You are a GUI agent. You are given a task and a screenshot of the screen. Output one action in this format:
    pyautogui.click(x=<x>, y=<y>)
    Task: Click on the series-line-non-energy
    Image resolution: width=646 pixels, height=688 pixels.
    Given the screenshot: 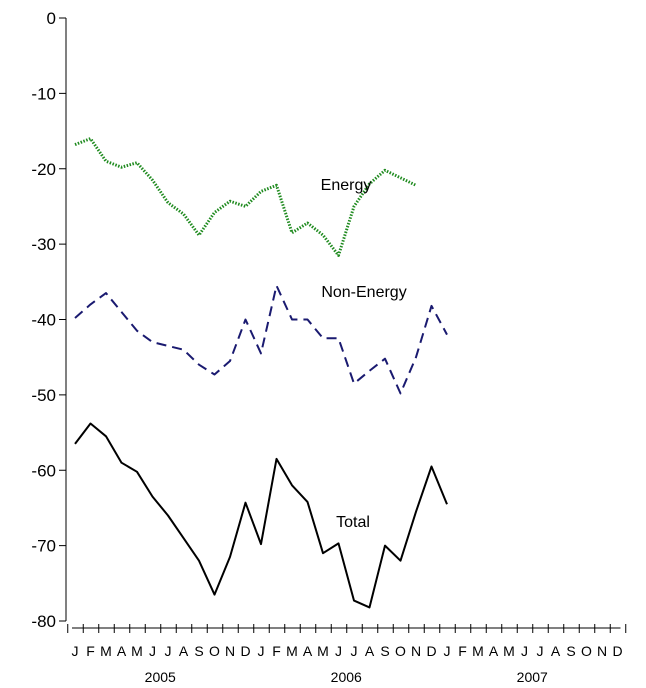 What is the action you would take?
    pyautogui.click(x=261, y=339)
    